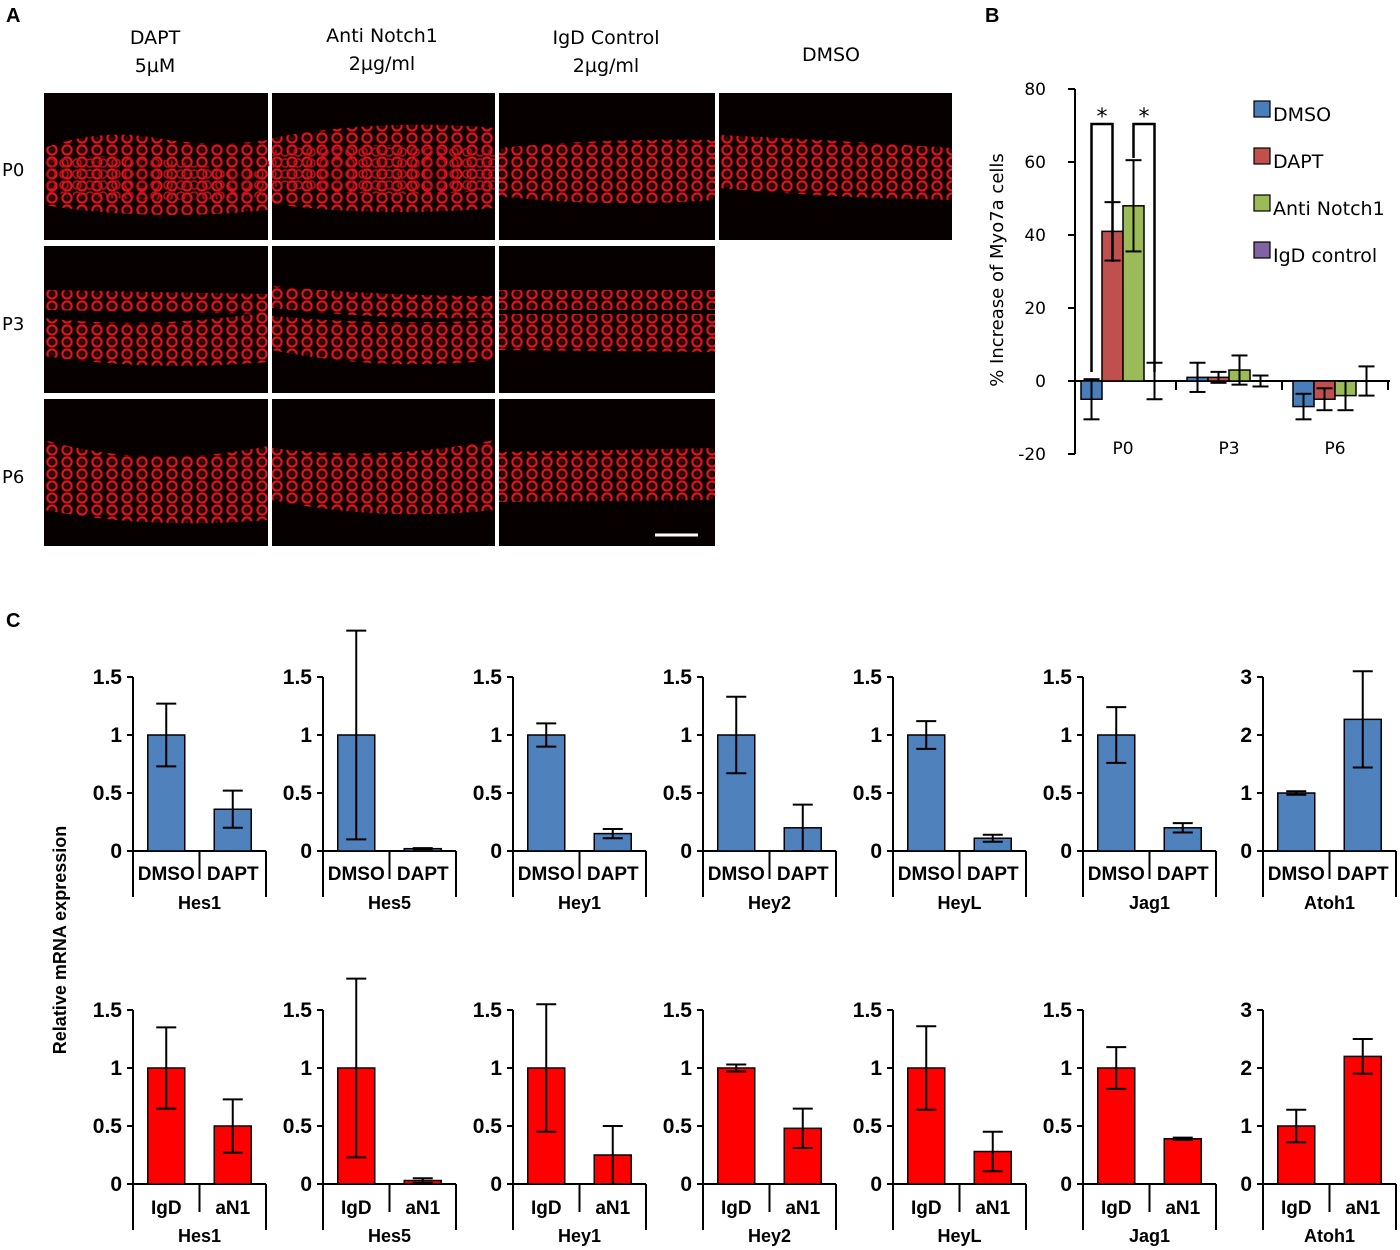  Describe the element at coordinates (60, 940) in the screenshot. I see `panel-c-y-axis-title: Relative mRNA expression` at that location.